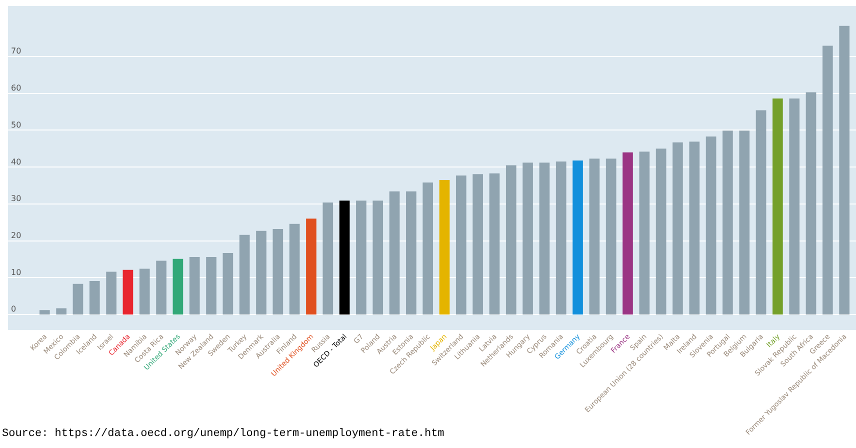  I want to click on y-tick-label: 20, so click(16, 235).